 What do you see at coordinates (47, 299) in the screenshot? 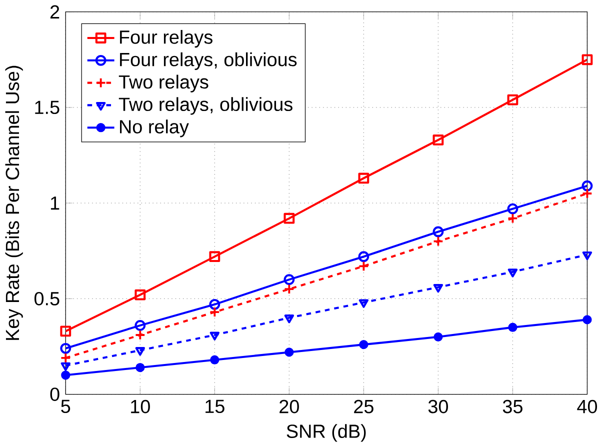
I see `y-tick-label: 0.5` at bounding box center [47, 299].